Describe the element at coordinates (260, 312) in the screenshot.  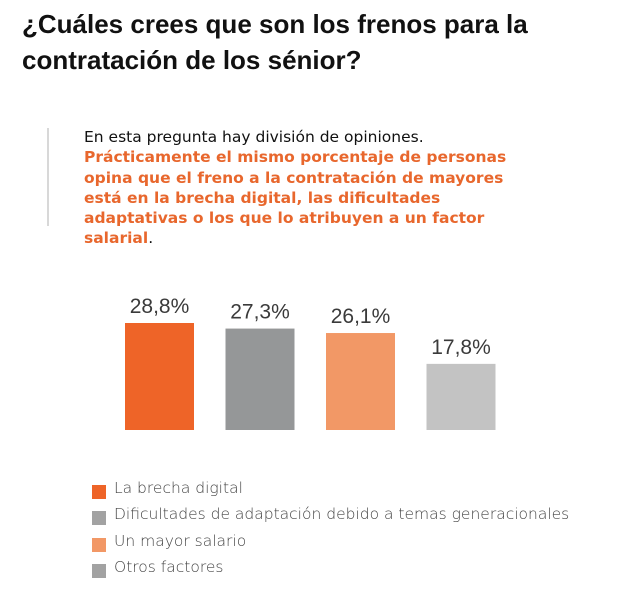
I see `data-label: 27,3%` at that location.